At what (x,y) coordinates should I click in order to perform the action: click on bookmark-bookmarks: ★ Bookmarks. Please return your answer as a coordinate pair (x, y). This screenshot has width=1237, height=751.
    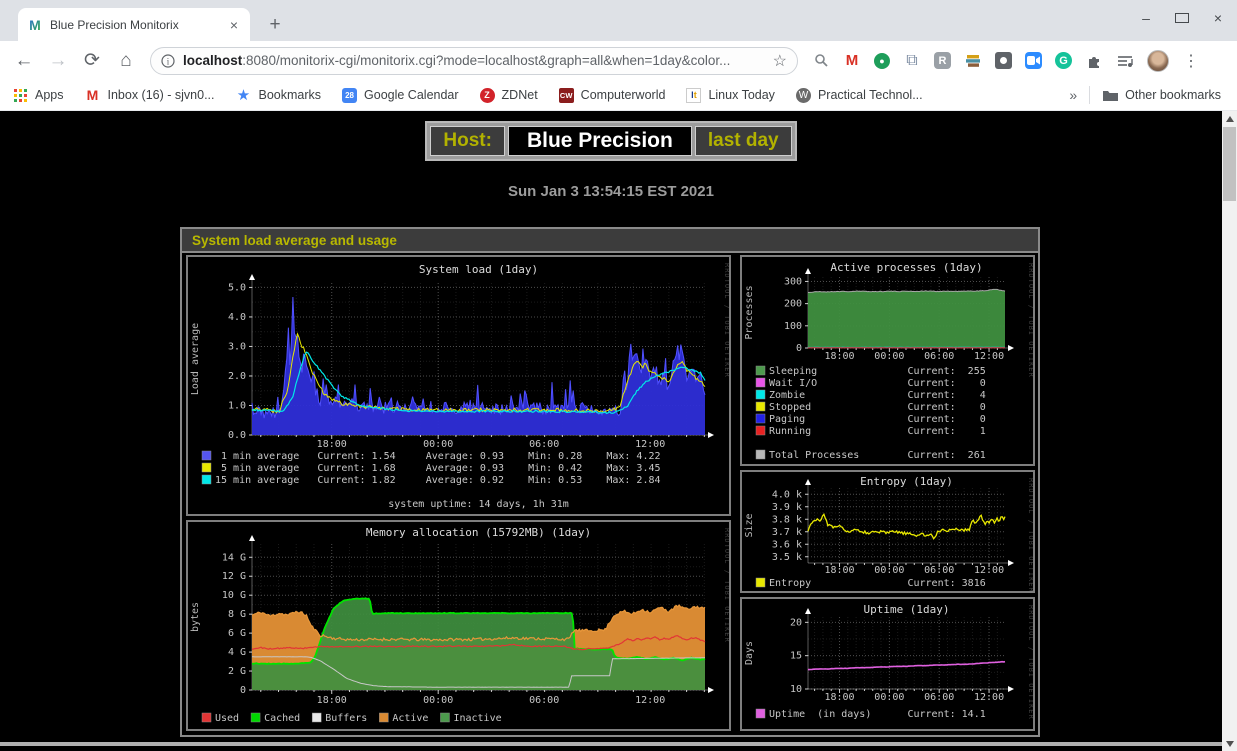
    Looking at the image, I should click on (279, 95).